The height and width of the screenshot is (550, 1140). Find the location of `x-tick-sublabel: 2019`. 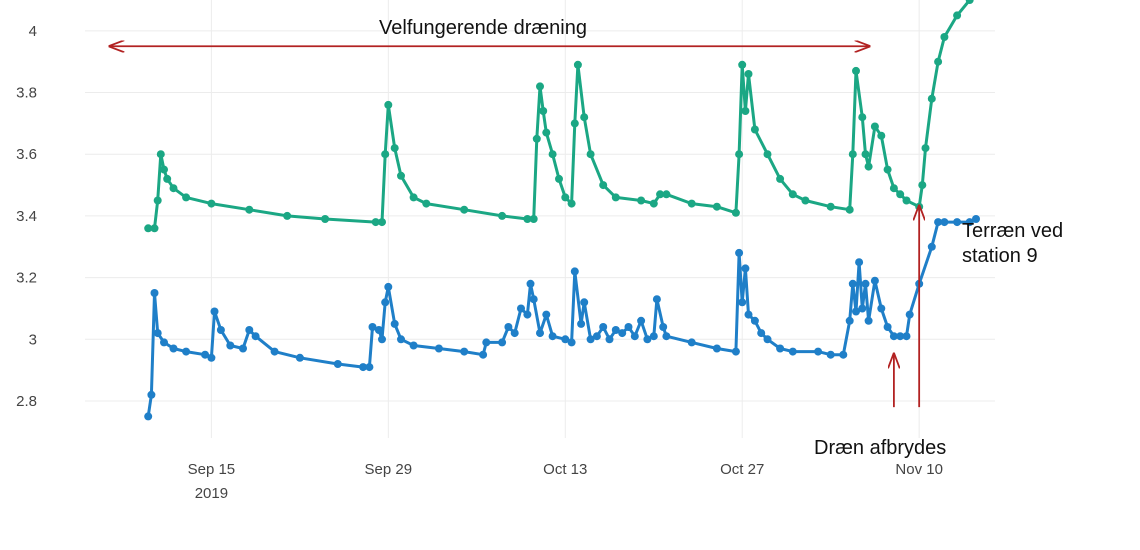

x-tick-sublabel: 2019 is located at coordinates (211, 493).